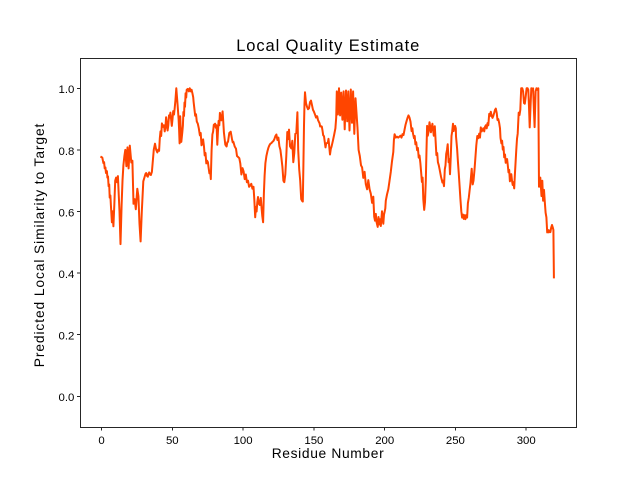 This screenshot has height=480, width=640. Describe the element at coordinates (67, 337) in the screenshot. I see `svg-text: 0.2` at that location.